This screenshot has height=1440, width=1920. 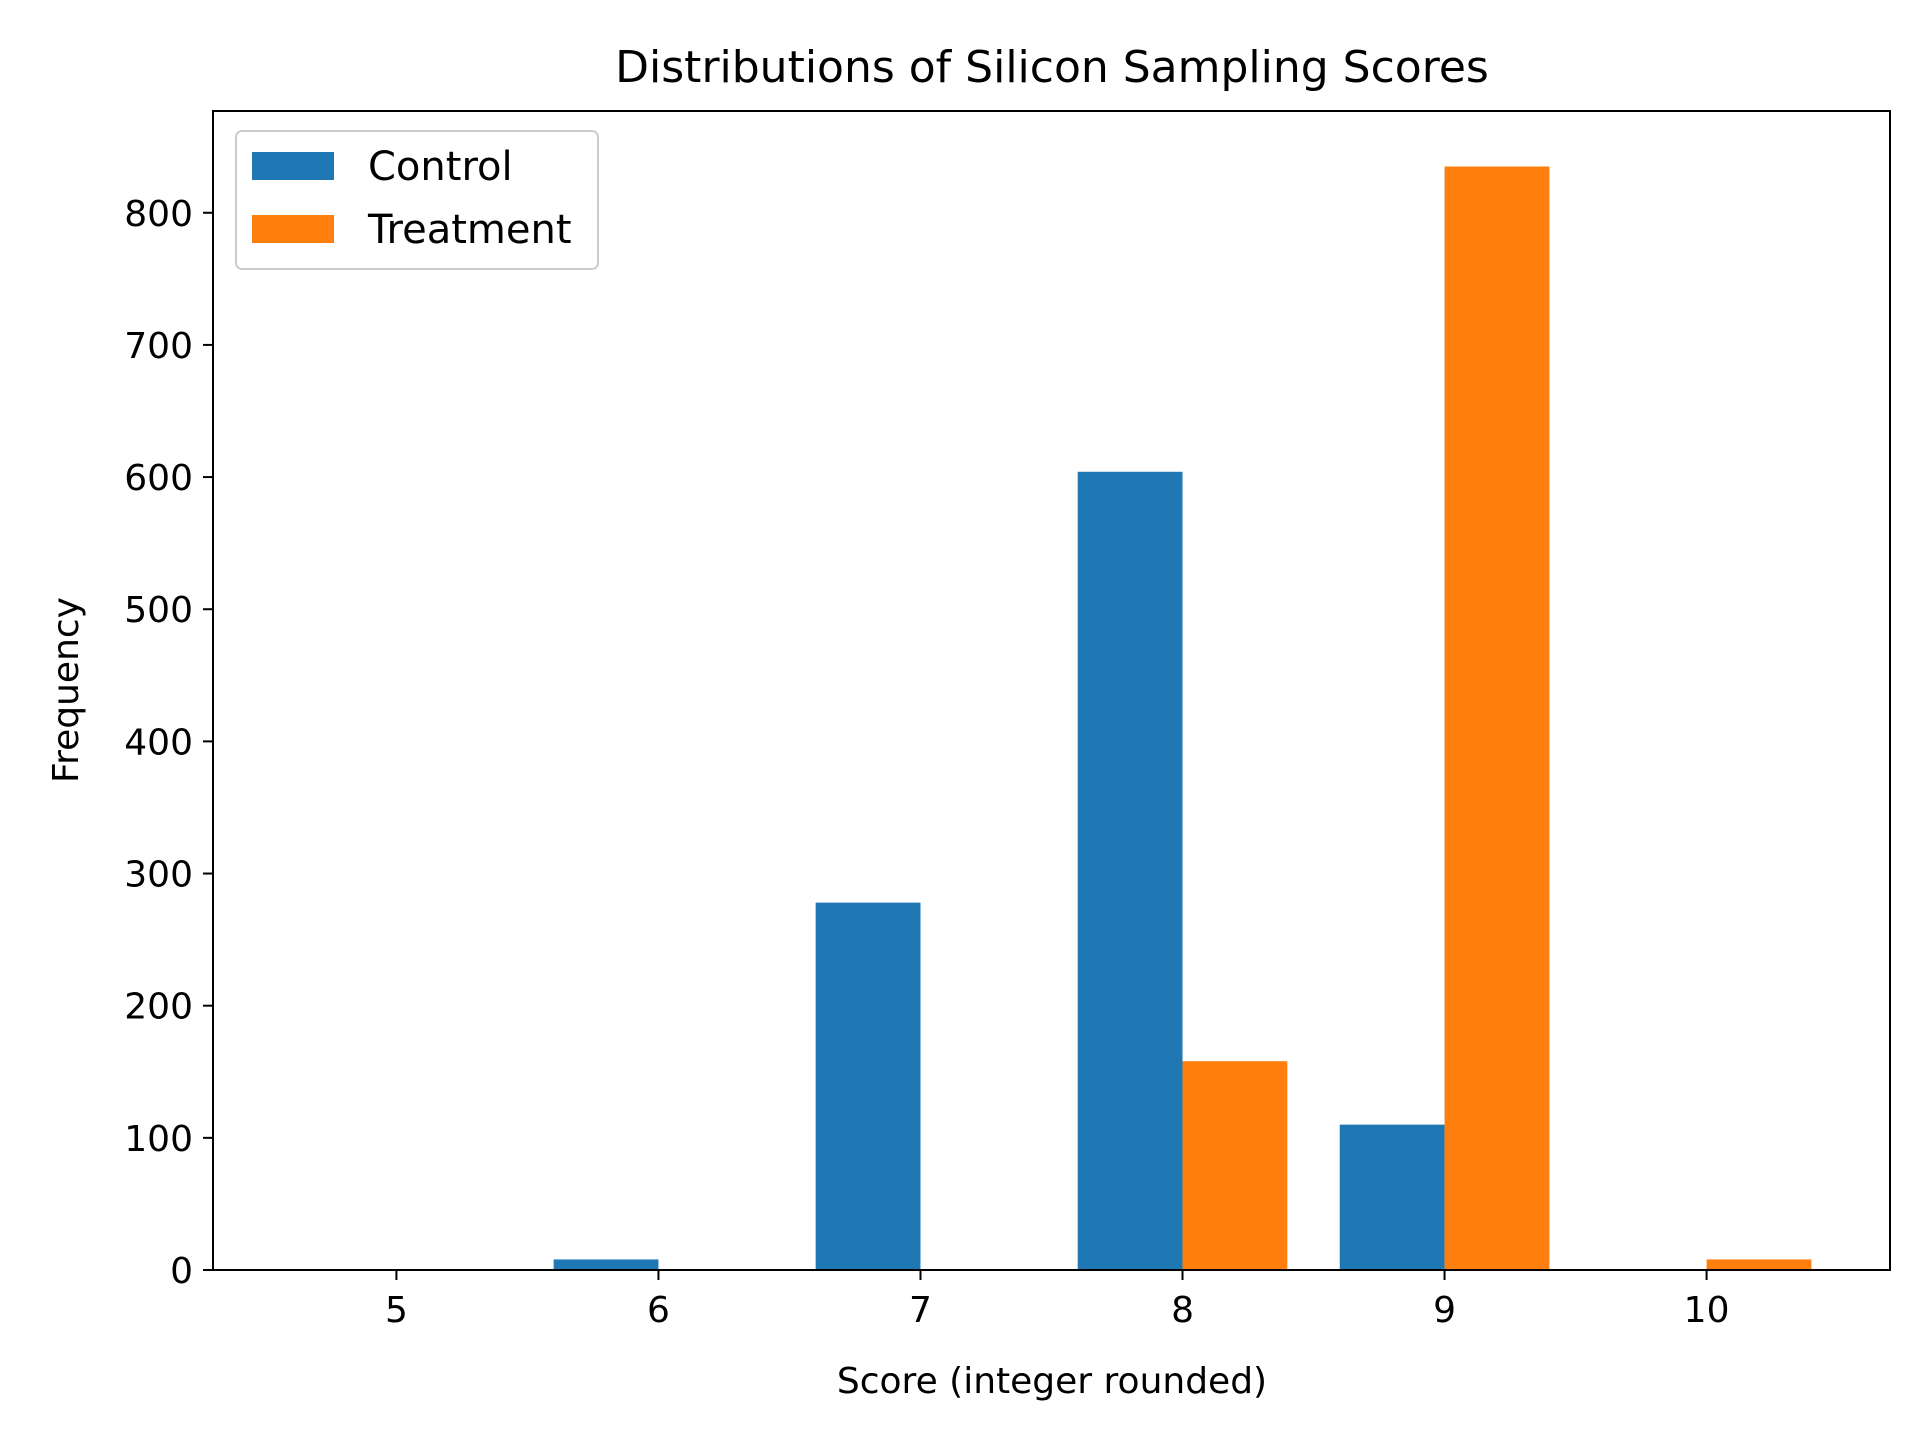 I want to click on y-tick-label-500: 500, so click(x=158, y=610).